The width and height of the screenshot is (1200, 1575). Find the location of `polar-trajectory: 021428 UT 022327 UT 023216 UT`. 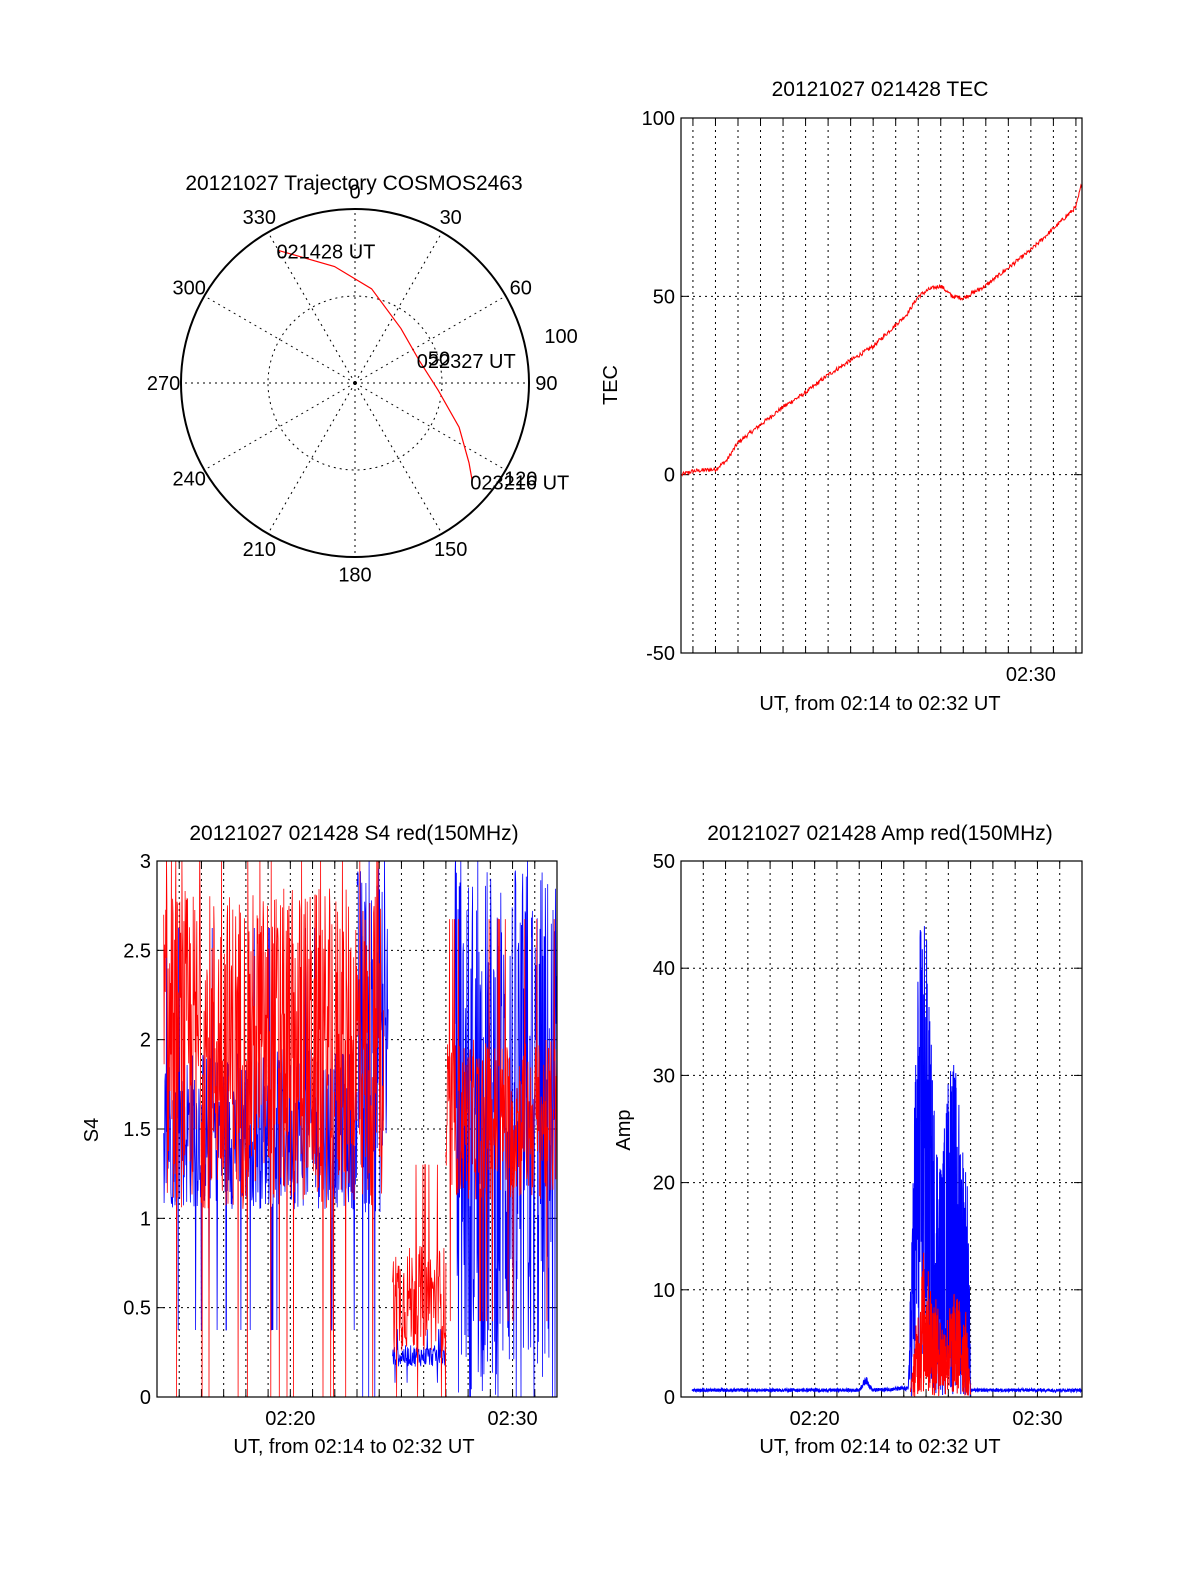

polar-trajectory: 021428 UT 022327 UT 023216 UT is located at coordinates (422, 367).